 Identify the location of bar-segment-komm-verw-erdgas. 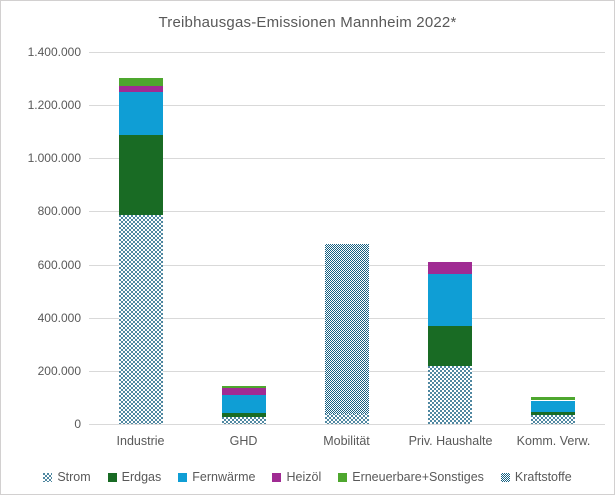
(553, 413).